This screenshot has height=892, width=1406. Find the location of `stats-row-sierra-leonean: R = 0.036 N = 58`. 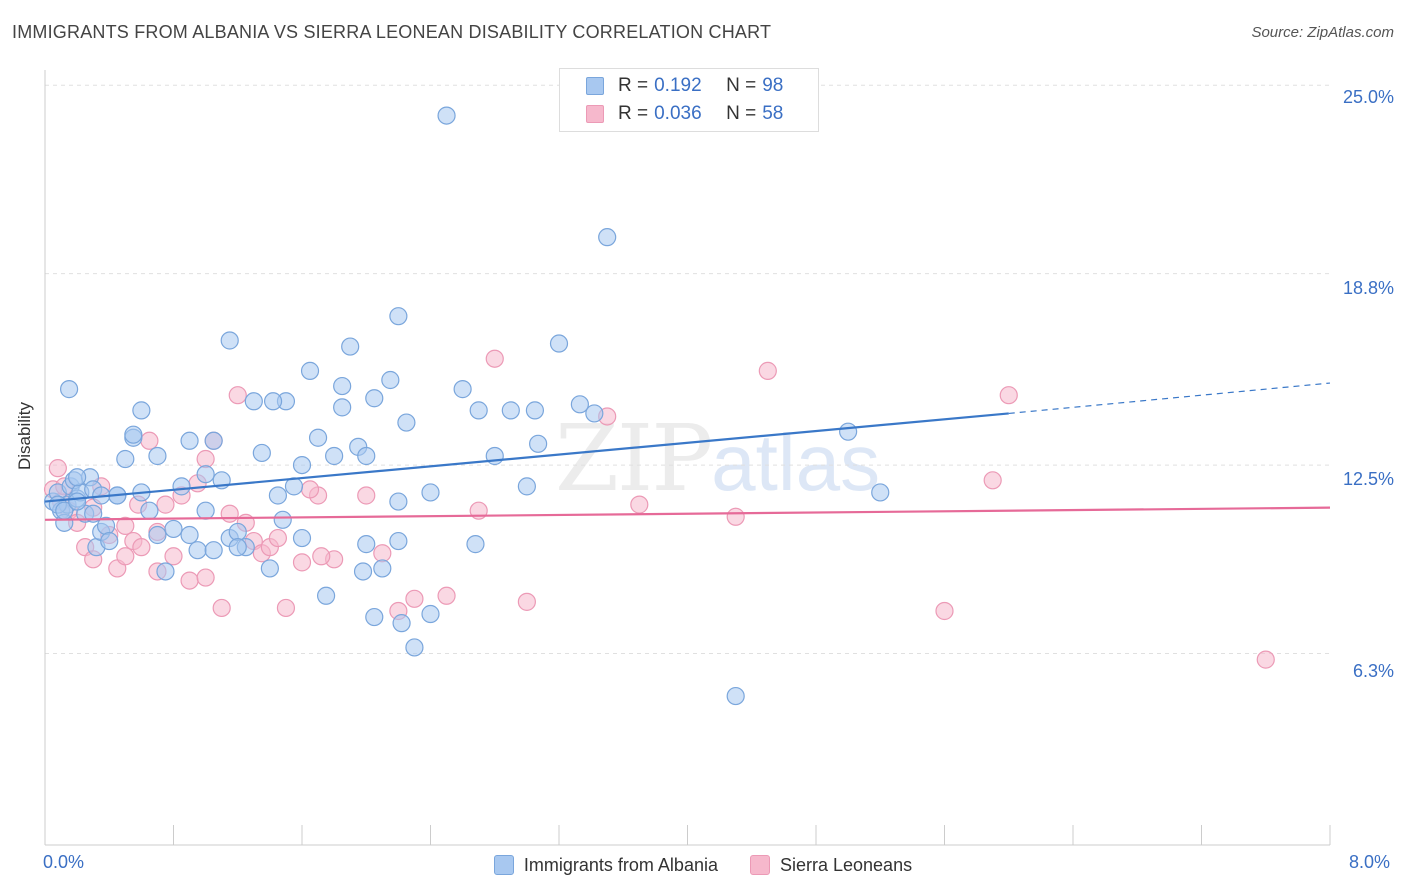

stats-row-sierra-leonean: R = 0.036 N = 58 is located at coordinates (684, 114).